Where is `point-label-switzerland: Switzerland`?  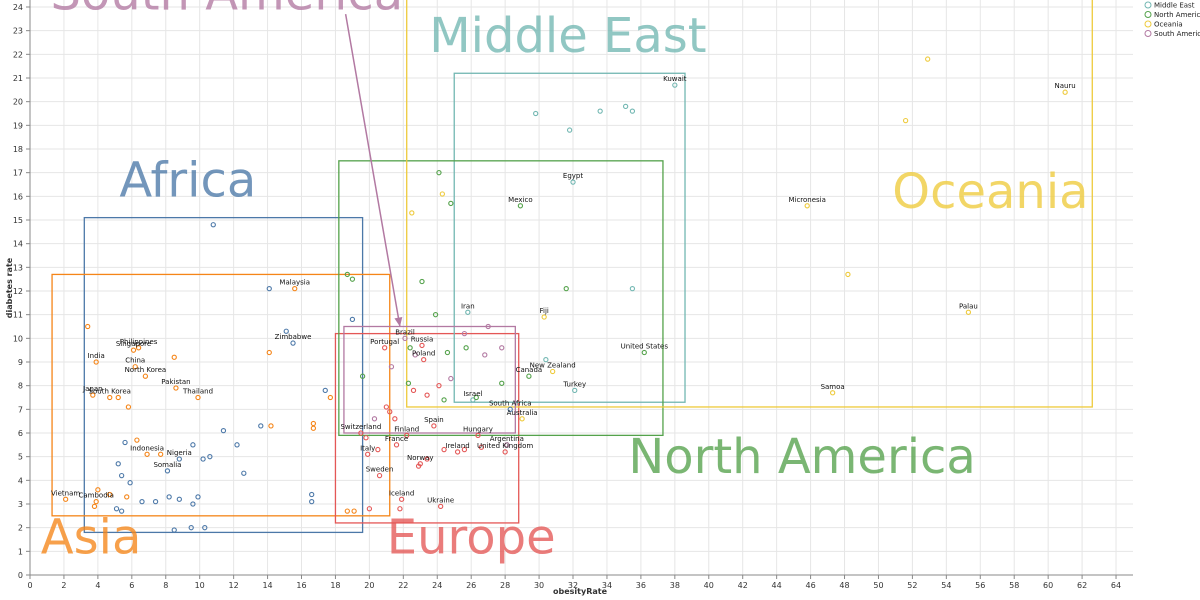
point-label-switzerland: Switzerland is located at coordinates (360, 427).